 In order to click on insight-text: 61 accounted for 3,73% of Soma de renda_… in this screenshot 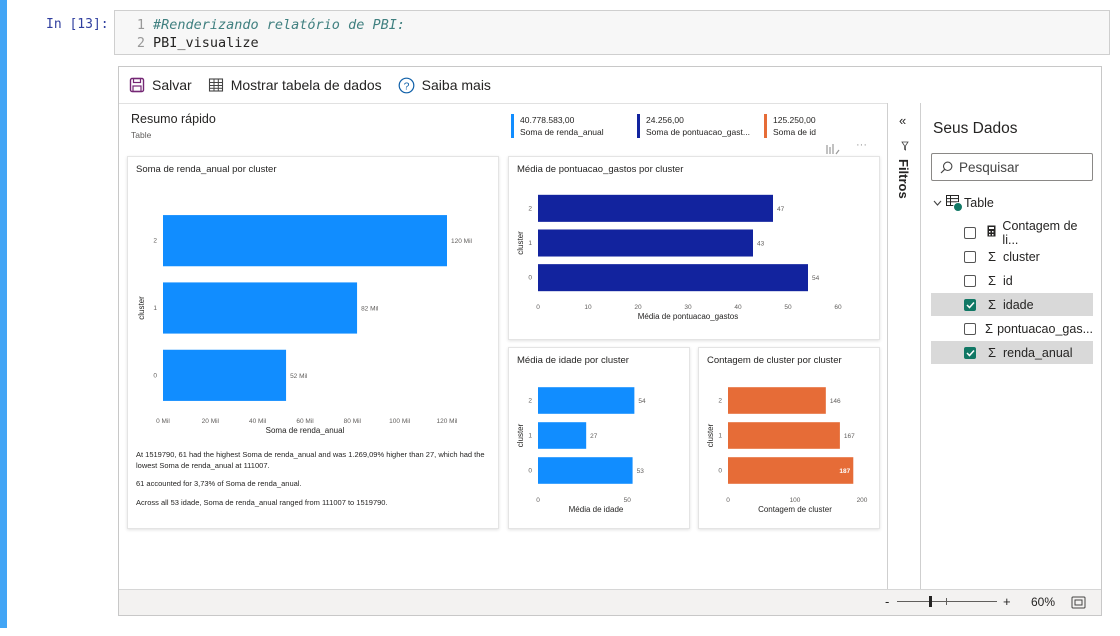, I will do `click(313, 484)`.